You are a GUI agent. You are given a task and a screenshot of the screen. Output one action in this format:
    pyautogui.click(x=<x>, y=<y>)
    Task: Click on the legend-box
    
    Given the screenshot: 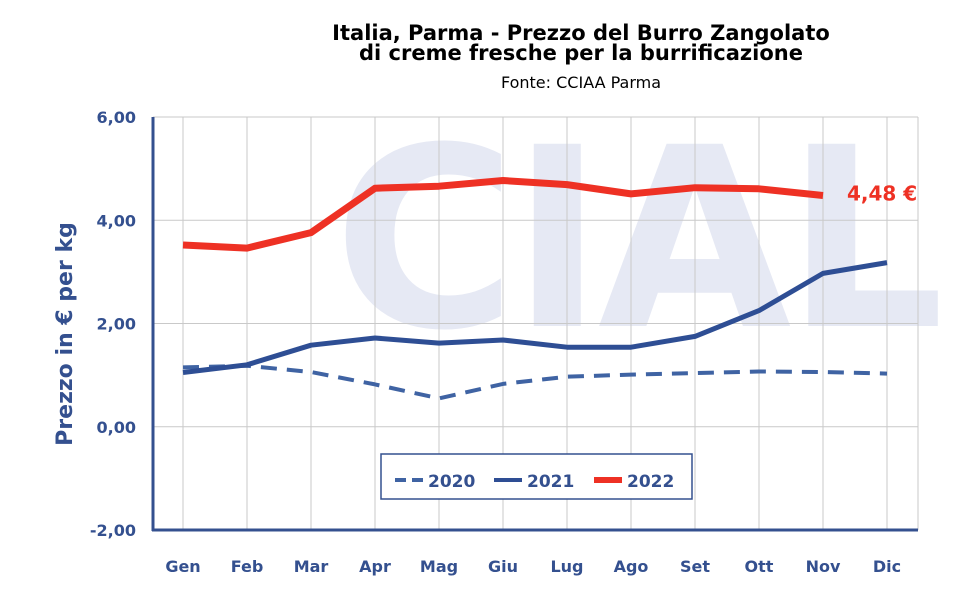 What is the action you would take?
    pyautogui.click(x=536, y=476)
    